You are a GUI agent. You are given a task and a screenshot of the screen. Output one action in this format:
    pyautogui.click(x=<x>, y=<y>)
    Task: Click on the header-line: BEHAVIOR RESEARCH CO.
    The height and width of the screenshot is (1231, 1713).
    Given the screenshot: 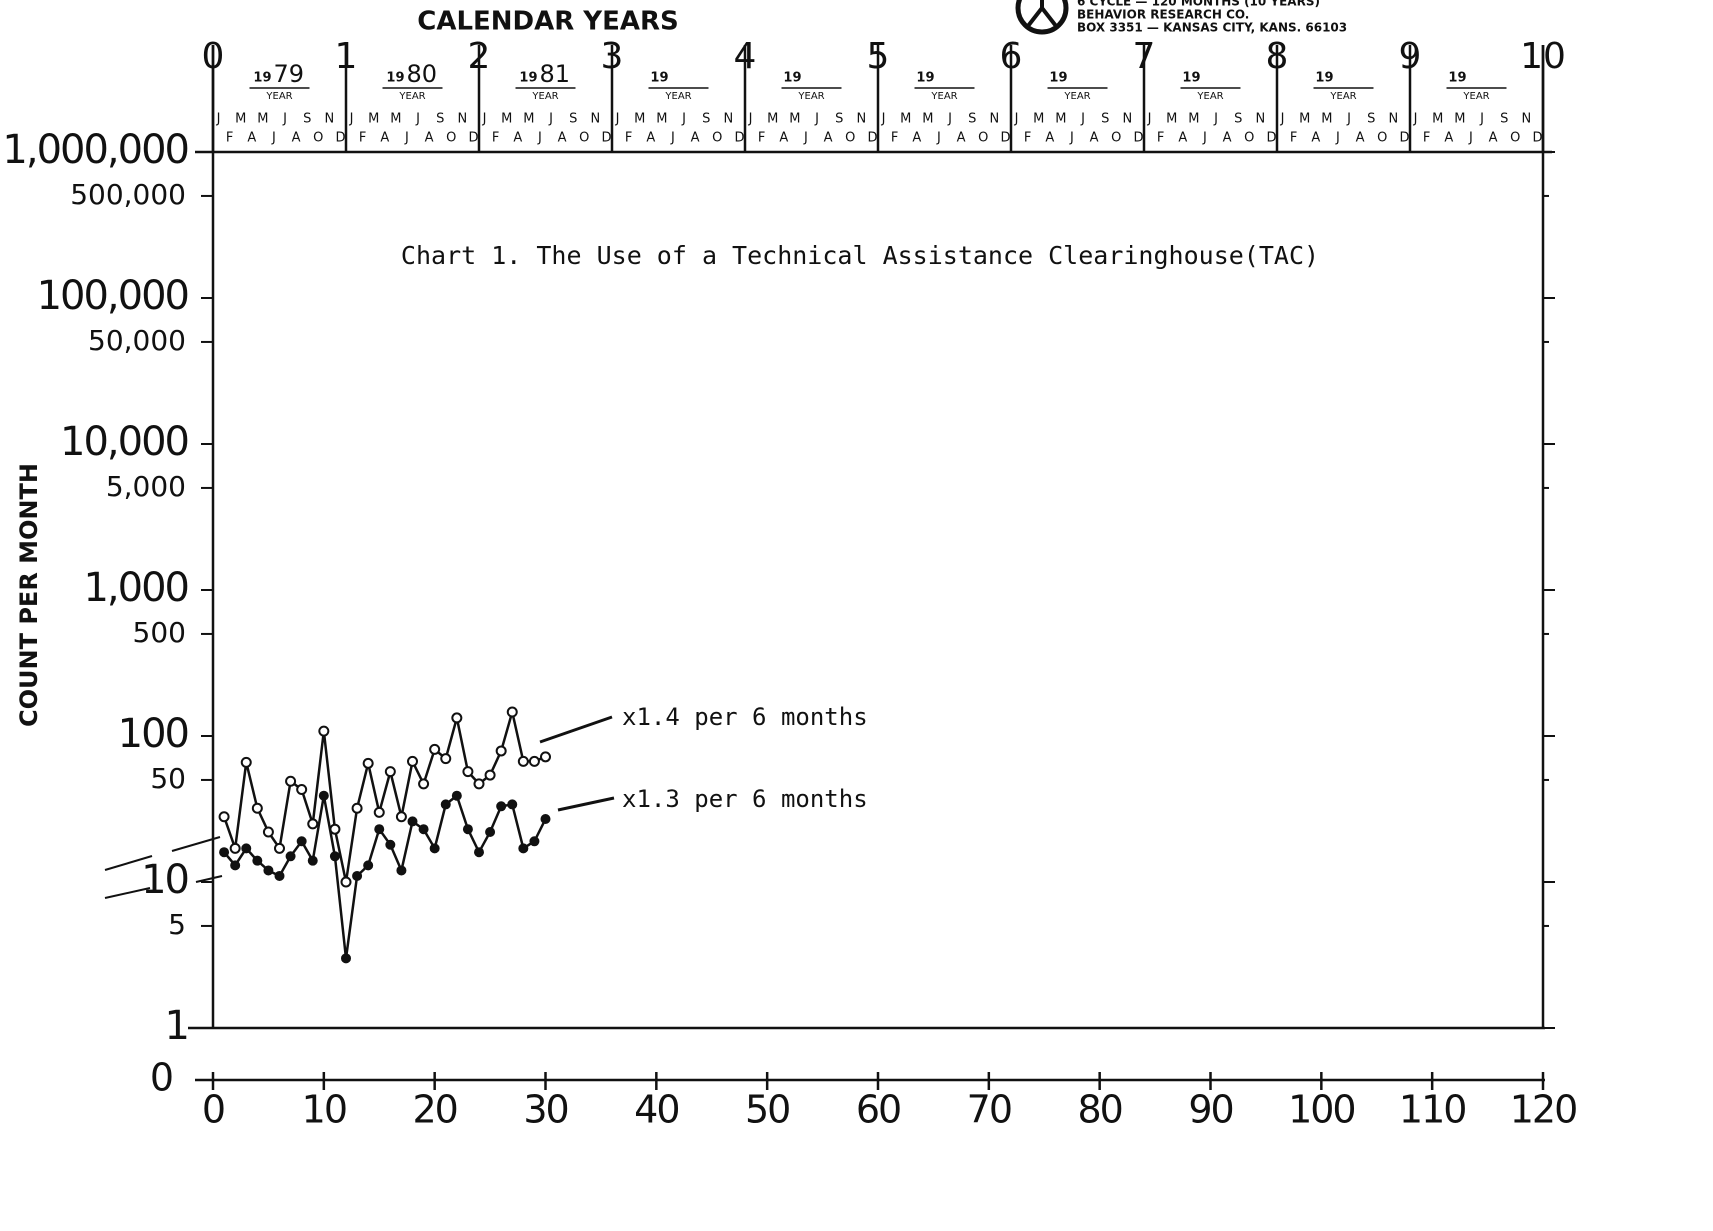 What is the action you would take?
    pyautogui.click(x=1163, y=15)
    